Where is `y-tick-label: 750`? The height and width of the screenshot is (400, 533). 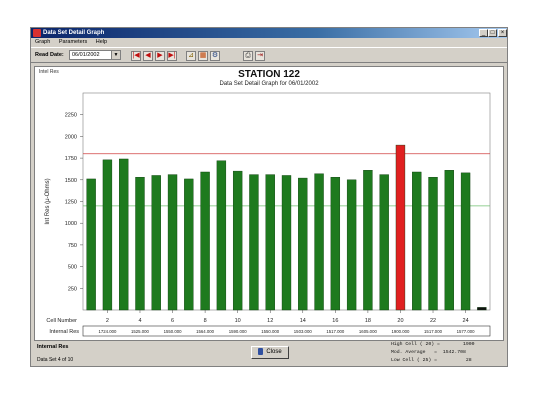 y-tick-label: 750 is located at coordinates (72, 246).